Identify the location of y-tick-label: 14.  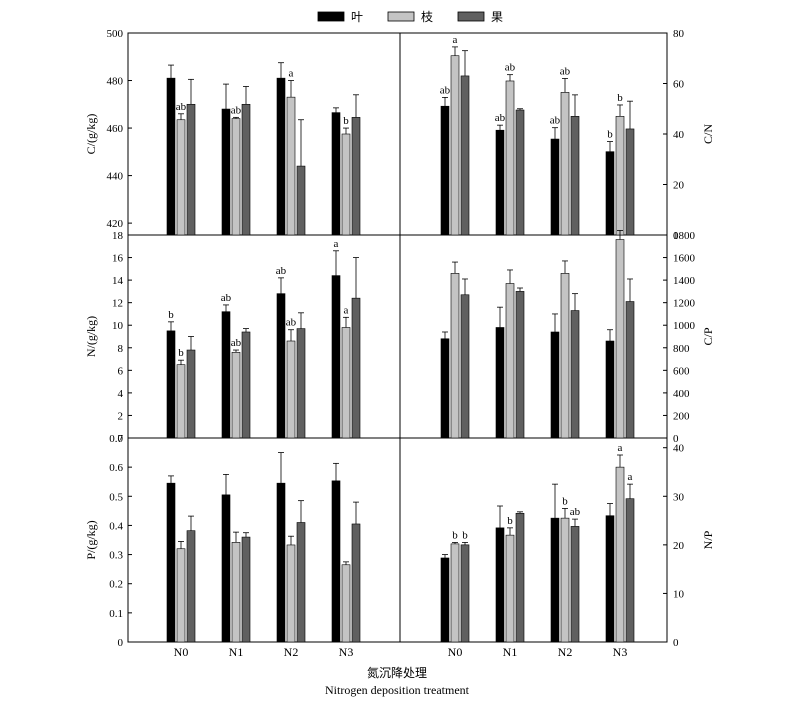
(118, 281).